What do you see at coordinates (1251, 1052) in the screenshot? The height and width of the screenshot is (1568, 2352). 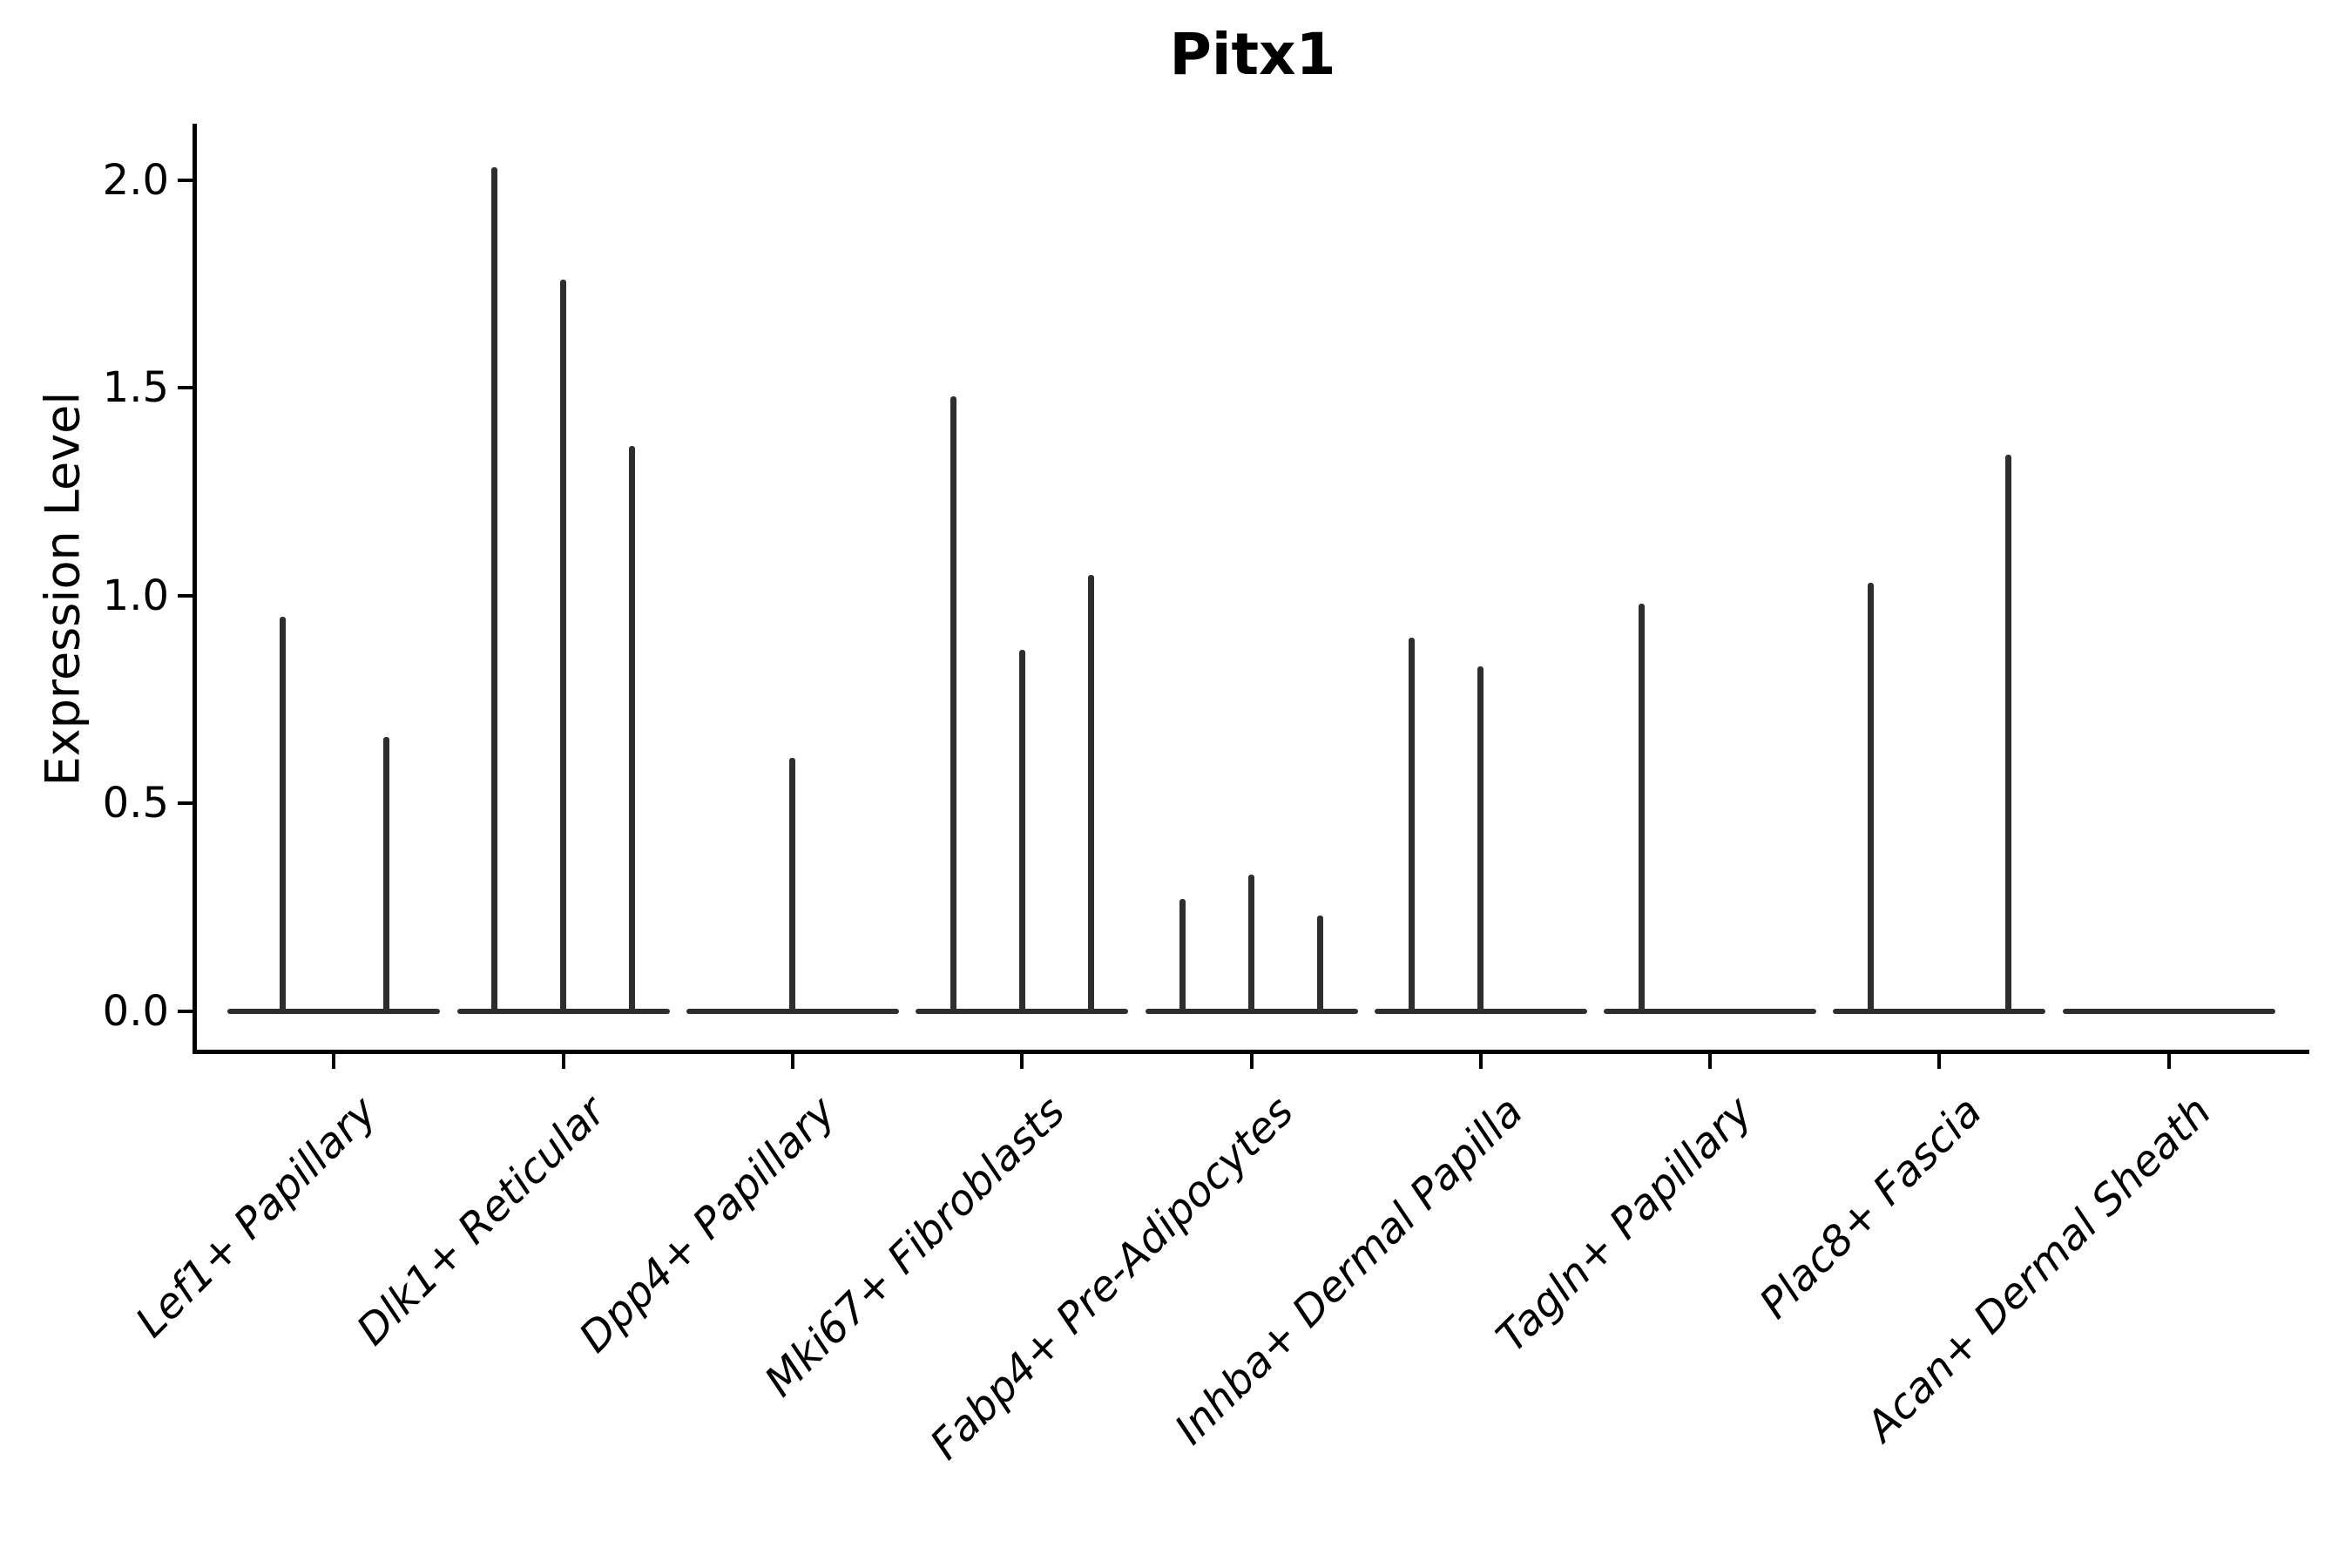 I see `x-axis-spine` at bounding box center [1251, 1052].